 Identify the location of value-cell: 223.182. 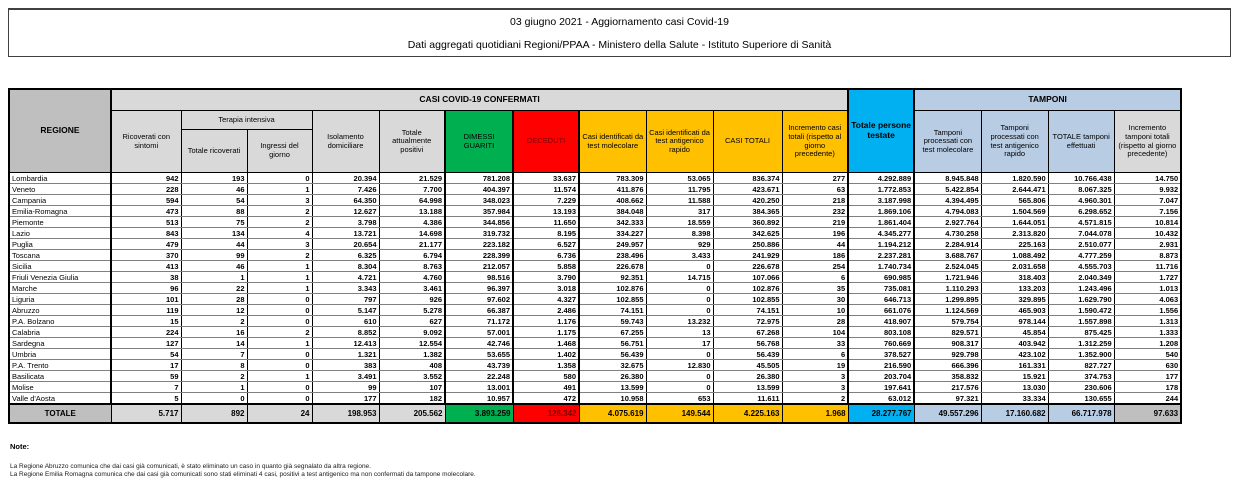
(479, 244).